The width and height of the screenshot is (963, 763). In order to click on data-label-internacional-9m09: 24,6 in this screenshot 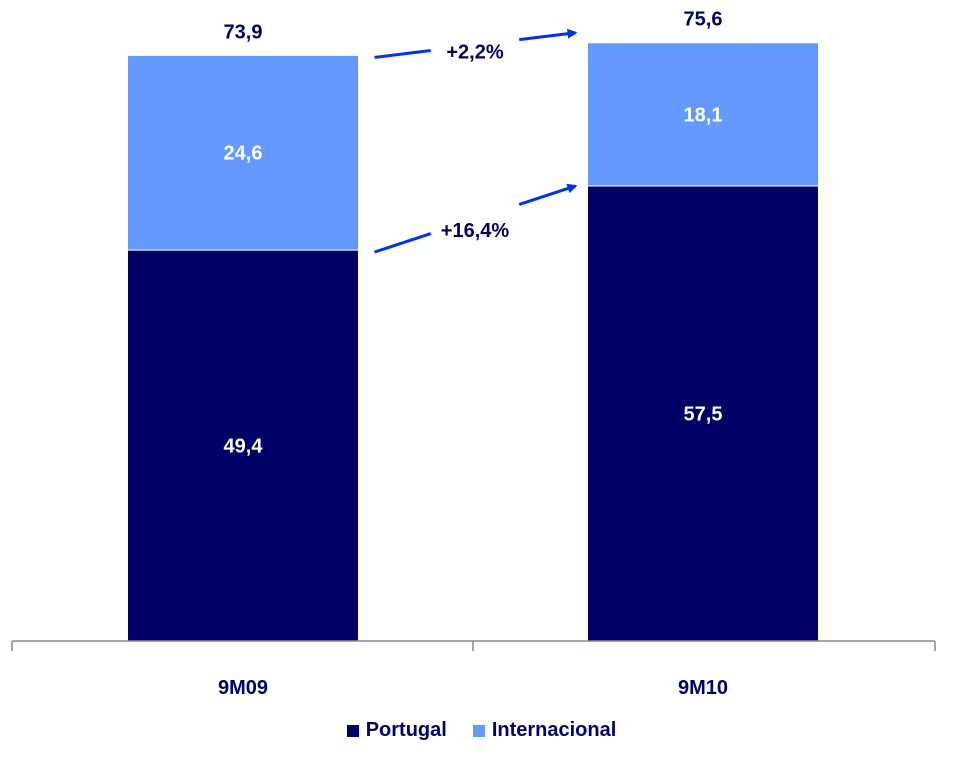, I will do `click(243, 154)`.